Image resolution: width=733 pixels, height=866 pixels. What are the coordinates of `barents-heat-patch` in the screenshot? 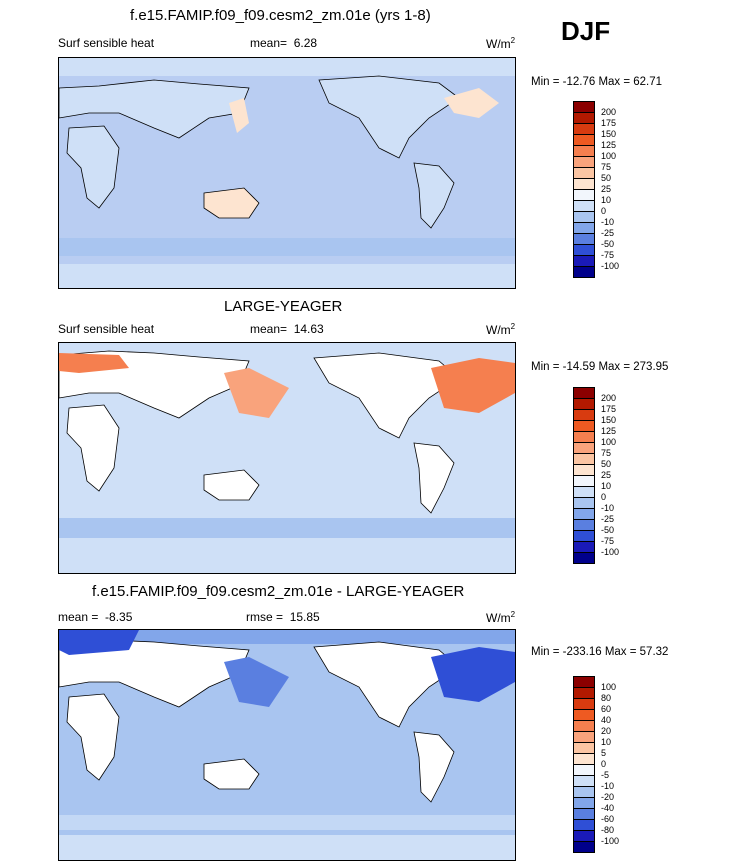 It's located at (94, 363).